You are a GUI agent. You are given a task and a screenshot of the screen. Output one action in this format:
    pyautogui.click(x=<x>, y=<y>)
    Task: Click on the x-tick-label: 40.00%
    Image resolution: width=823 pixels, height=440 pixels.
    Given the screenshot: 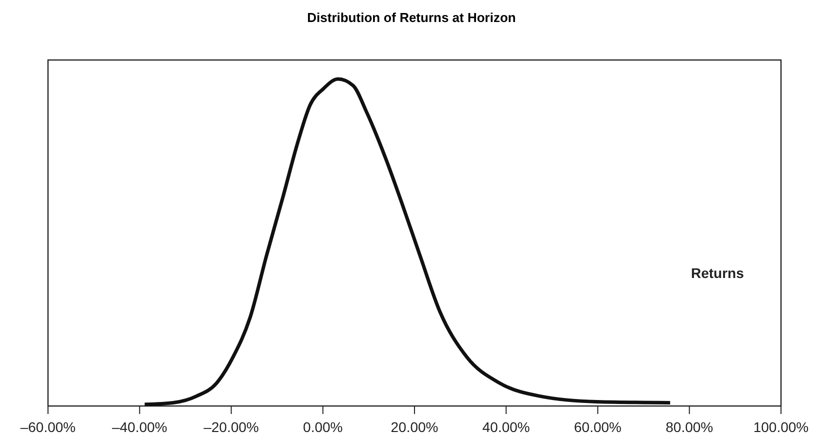 What is the action you would take?
    pyautogui.click(x=506, y=427)
    